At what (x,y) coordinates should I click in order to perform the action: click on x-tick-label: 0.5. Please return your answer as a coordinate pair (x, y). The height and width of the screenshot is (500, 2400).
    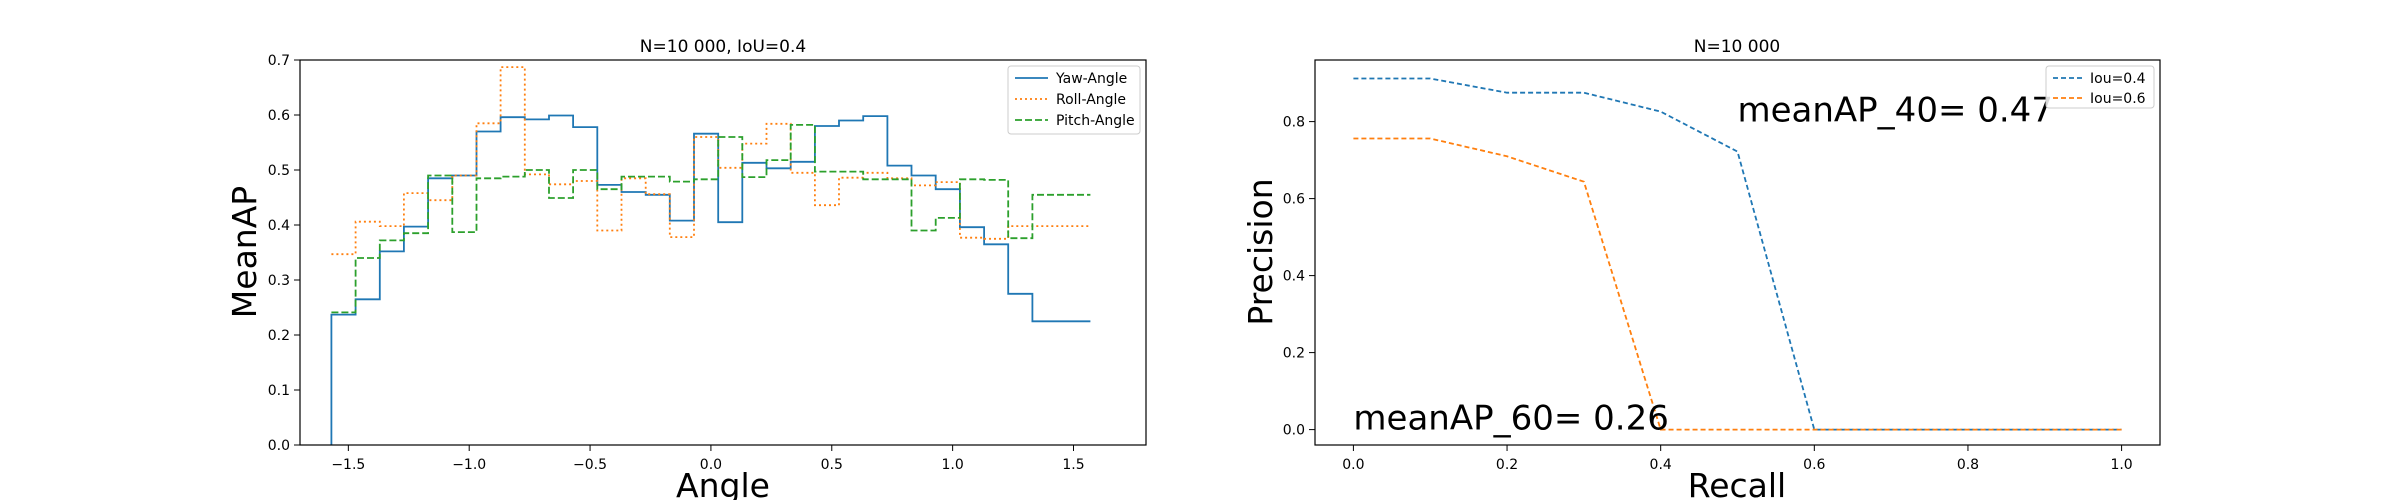
    Looking at the image, I should click on (832, 465).